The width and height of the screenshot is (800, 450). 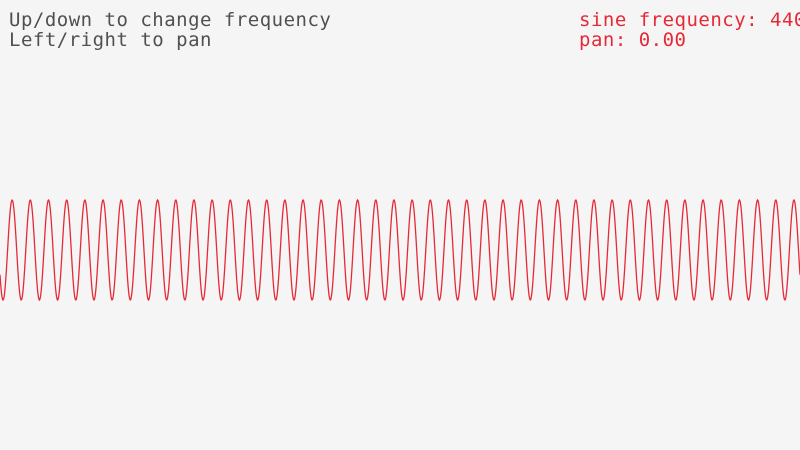 What do you see at coordinates (689, 20) in the screenshot?
I see `frequency-readout: sine frequency: 440` at bounding box center [689, 20].